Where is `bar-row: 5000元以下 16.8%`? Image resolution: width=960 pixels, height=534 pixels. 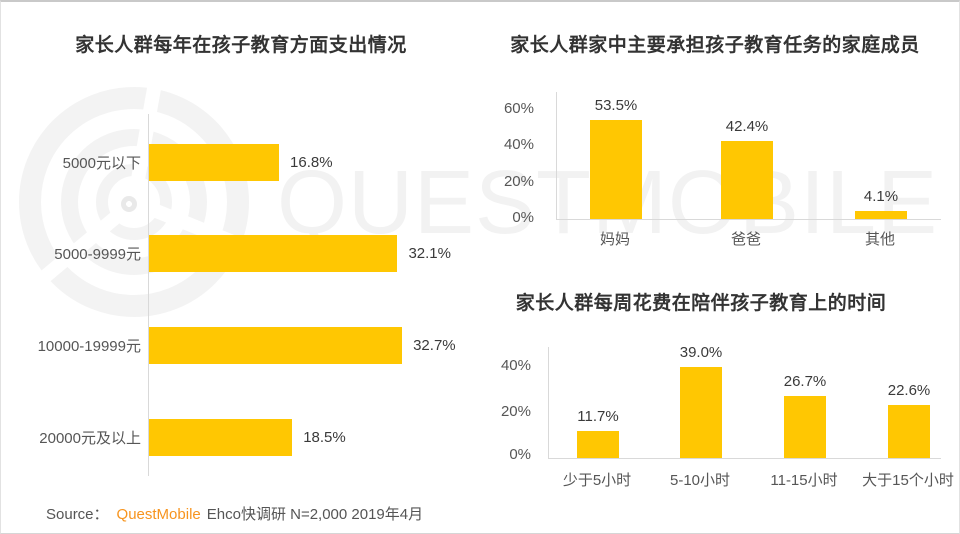
bar-row: 5000元以下 16.8% is located at coordinates (167, 162).